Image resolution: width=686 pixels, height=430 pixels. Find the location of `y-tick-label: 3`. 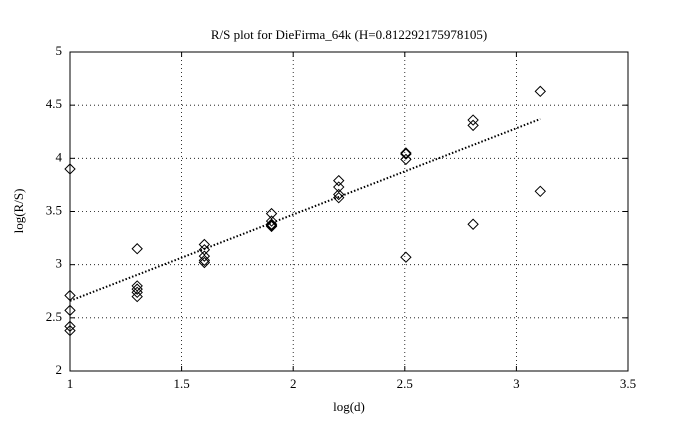

y-tick-label: 3 is located at coordinates (59, 263).